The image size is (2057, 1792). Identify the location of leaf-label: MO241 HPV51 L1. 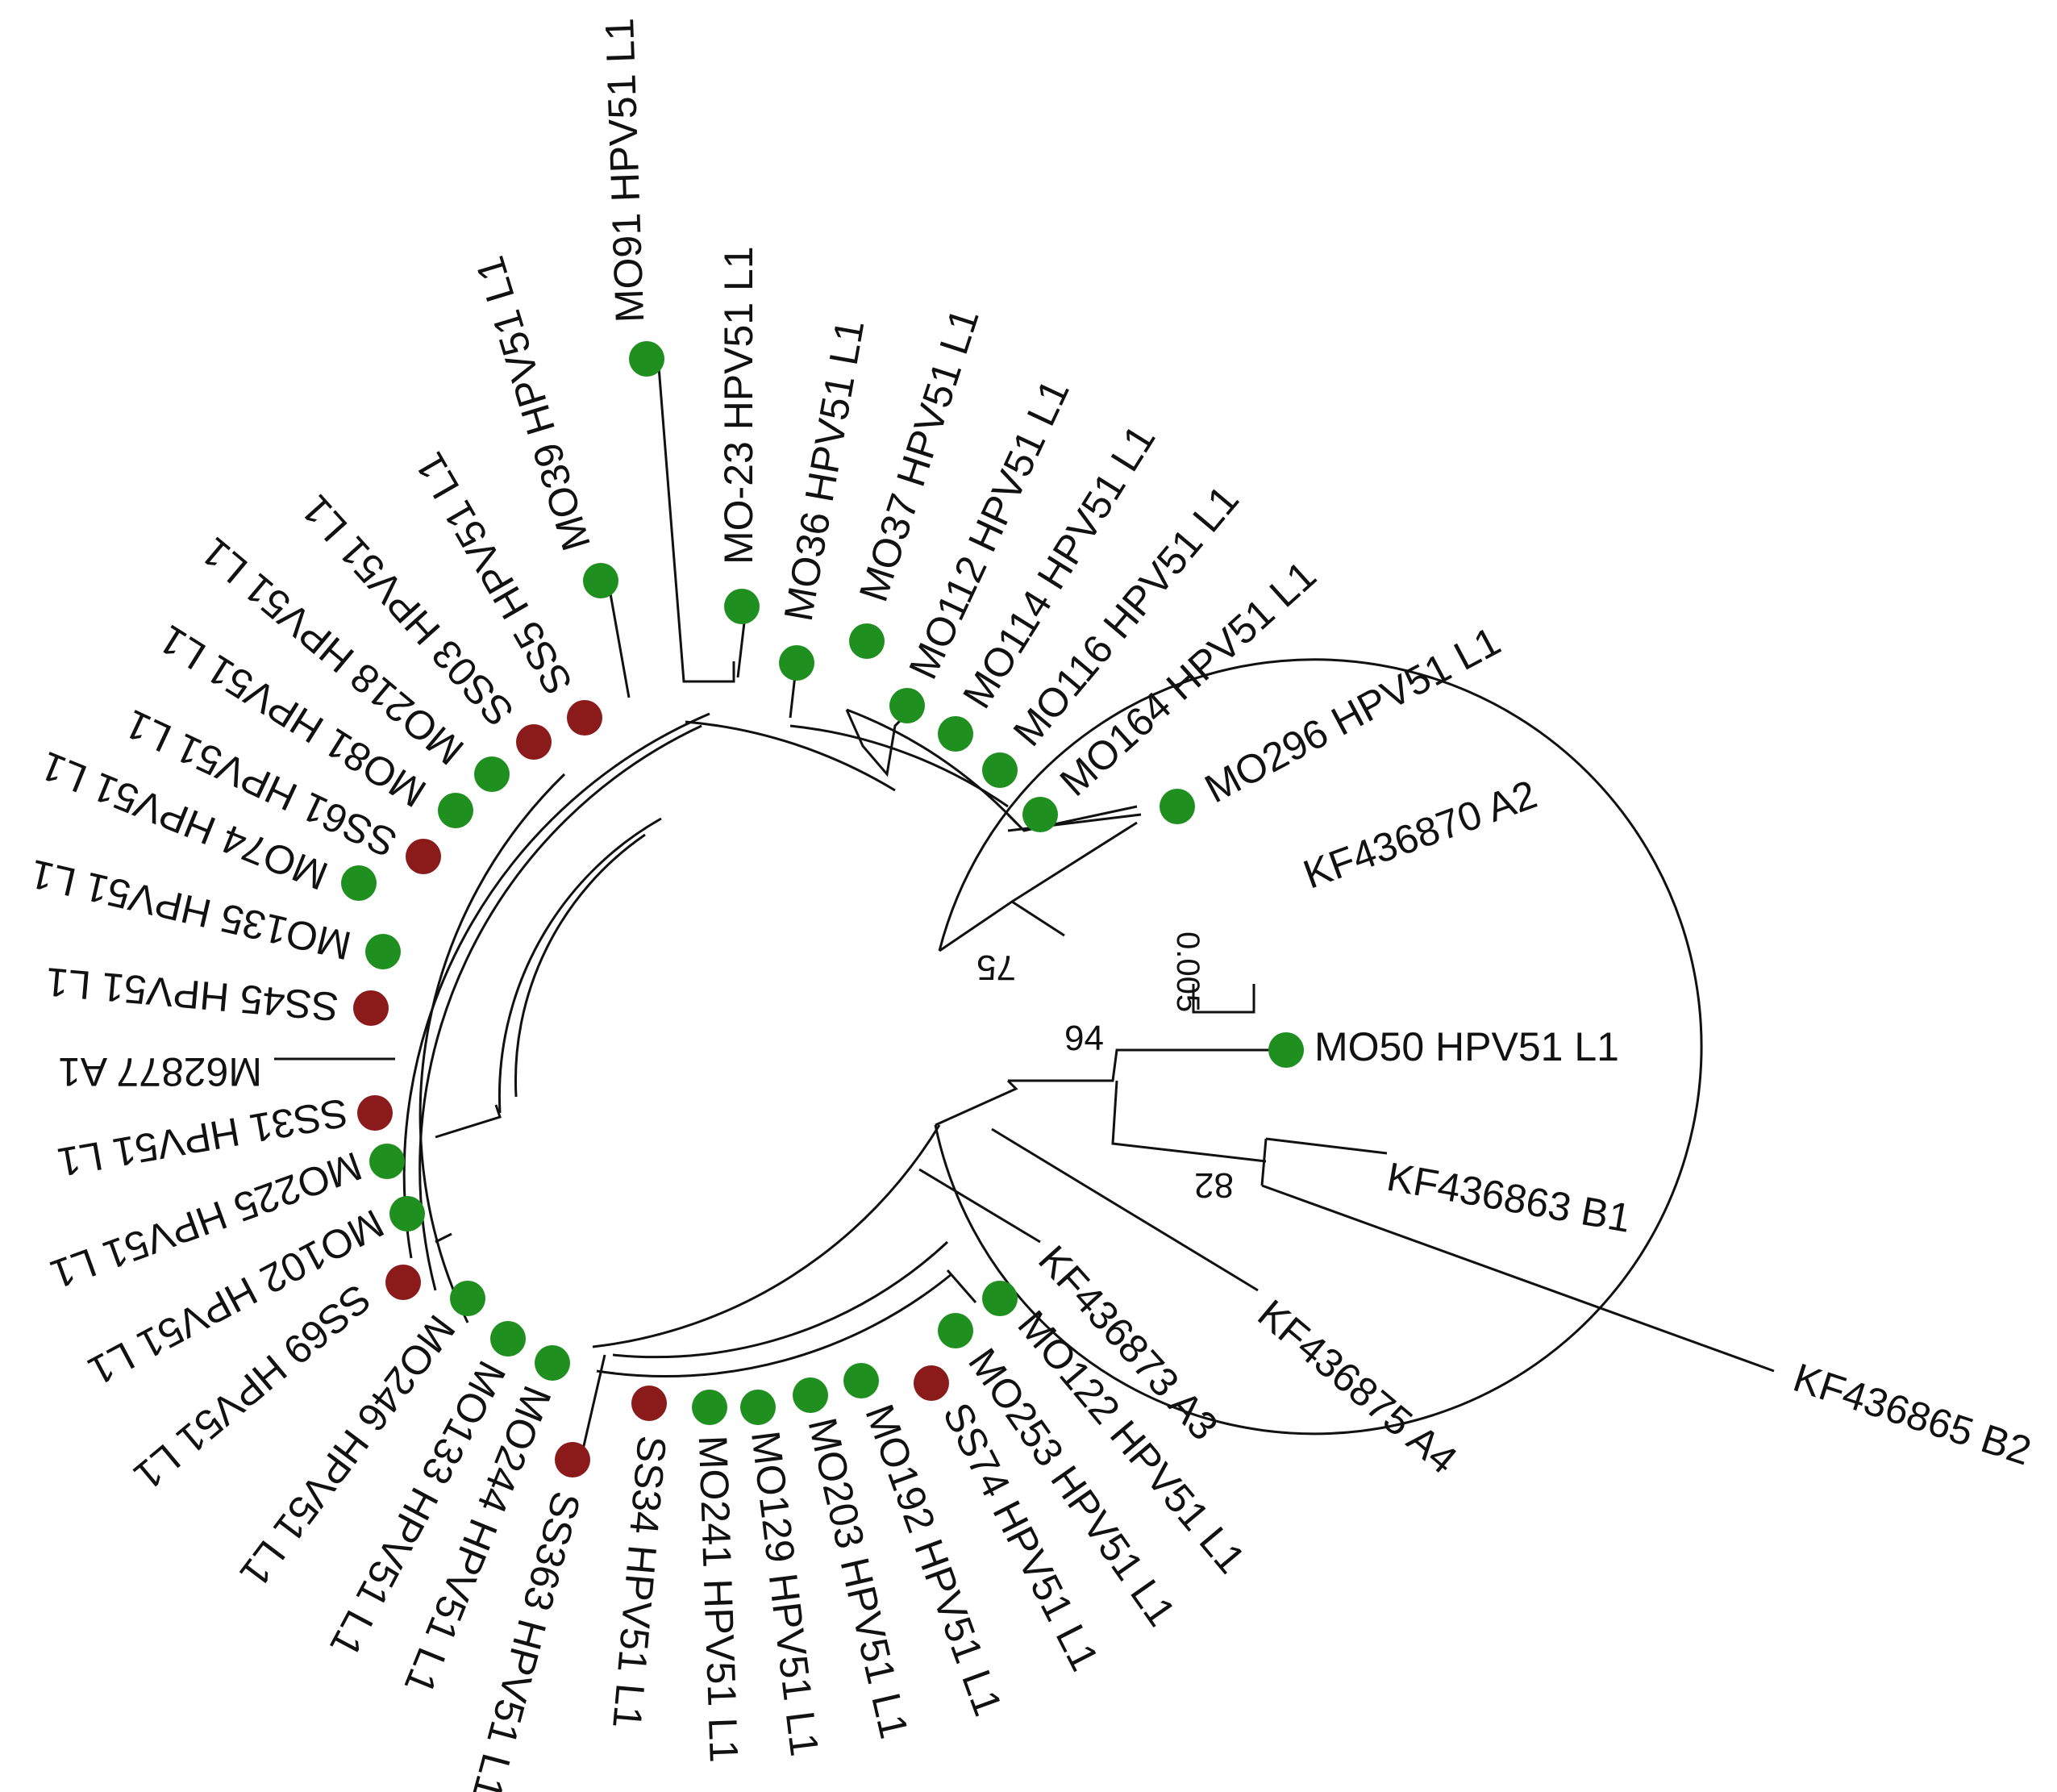
(718, 1599).